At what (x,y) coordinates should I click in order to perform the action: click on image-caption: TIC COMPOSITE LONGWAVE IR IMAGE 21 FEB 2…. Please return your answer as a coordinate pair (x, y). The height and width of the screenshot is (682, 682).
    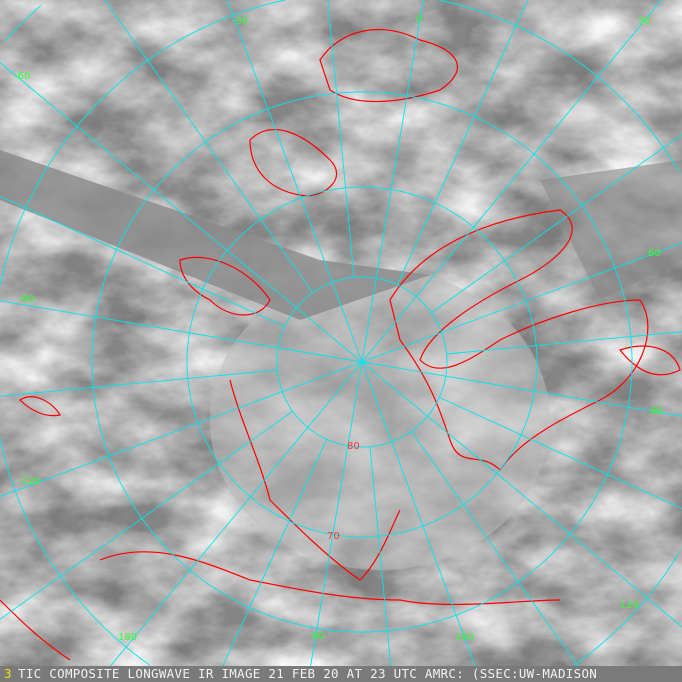
    Looking at the image, I should click on (308, 673).